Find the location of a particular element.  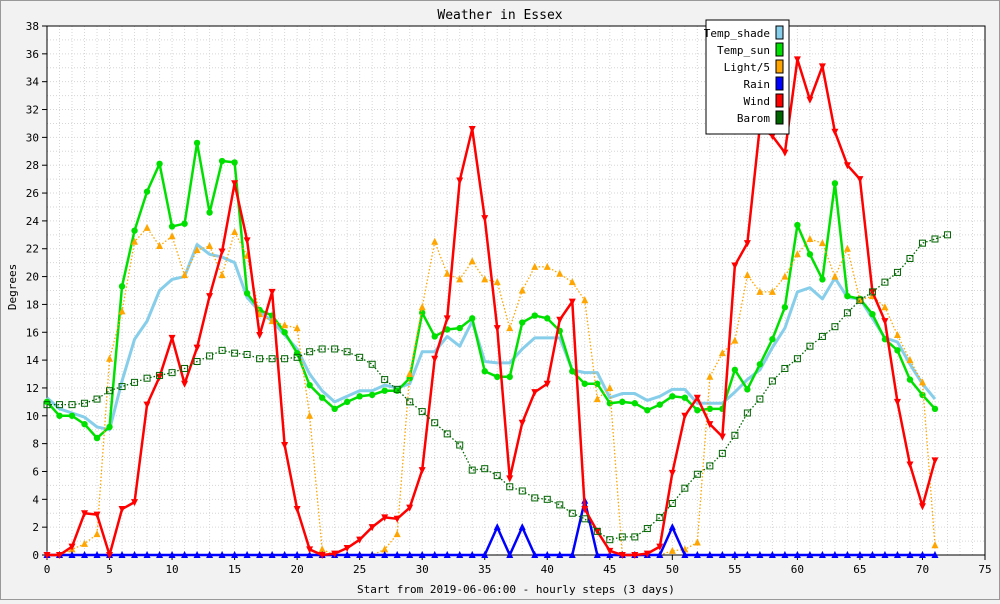

y-tick-label: 14 is located at coordinates (33, 360).